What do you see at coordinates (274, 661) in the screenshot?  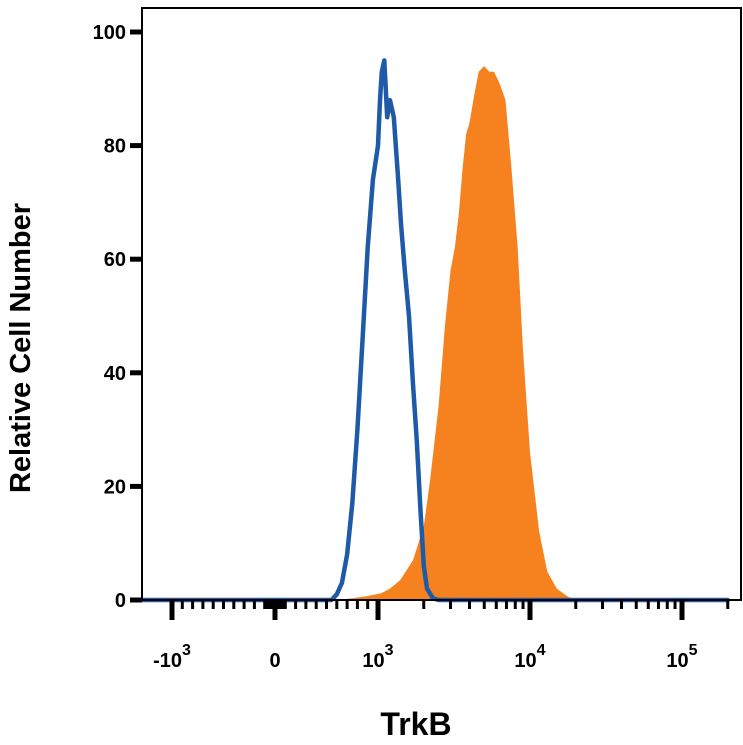 I see `x-tick-label: 0` at bounding box center [274, 661].